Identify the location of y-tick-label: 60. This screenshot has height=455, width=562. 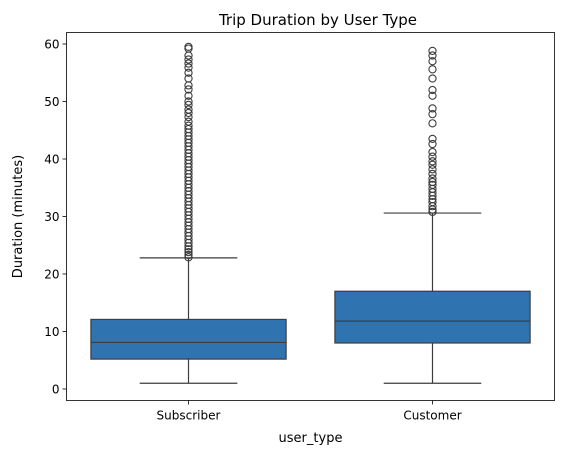
(51, 45).